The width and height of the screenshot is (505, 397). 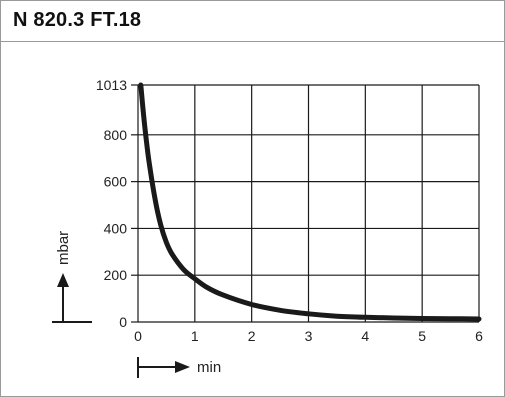 I want to click on x-tick-label: 0, so click(x=138, y=336).